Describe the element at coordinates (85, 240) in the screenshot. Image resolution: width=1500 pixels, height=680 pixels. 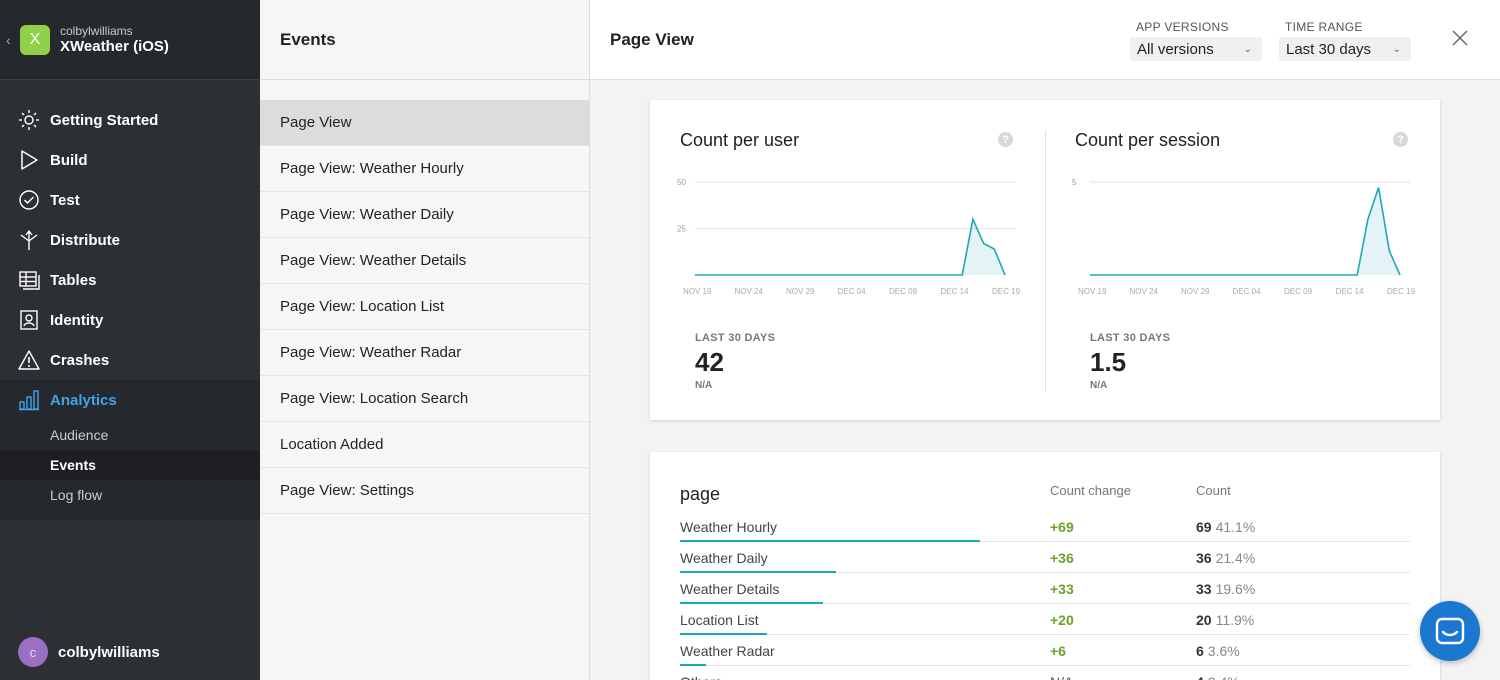
I see `nav-label: Distribute` at that location.